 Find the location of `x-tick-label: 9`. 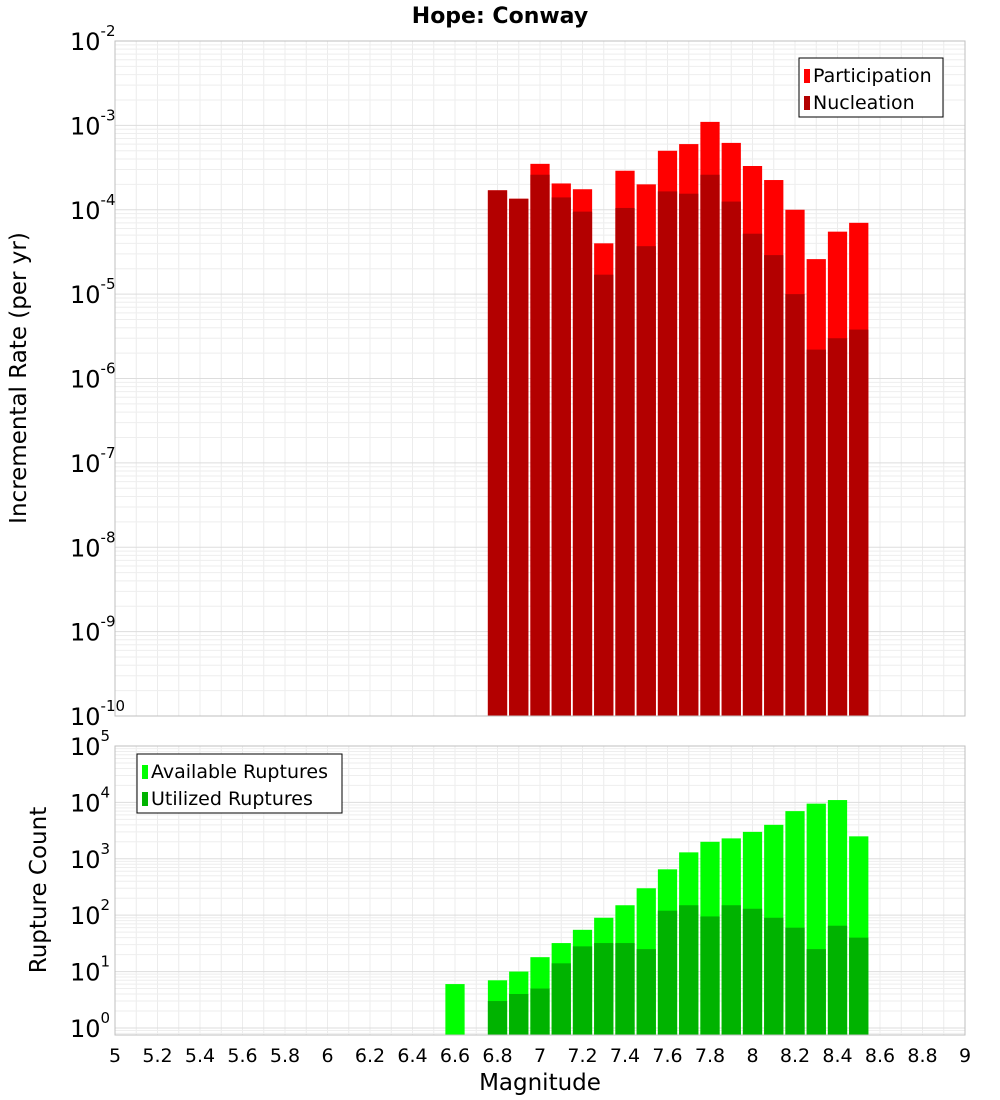

x-tick-label: 9 is located at coordinates (965, 1056).